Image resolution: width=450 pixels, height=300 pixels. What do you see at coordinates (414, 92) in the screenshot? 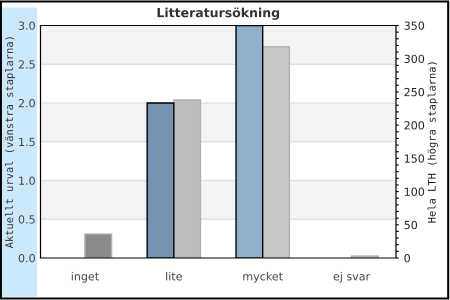
I see `y2-tick-label: 250` at bounding box center [414, 92].